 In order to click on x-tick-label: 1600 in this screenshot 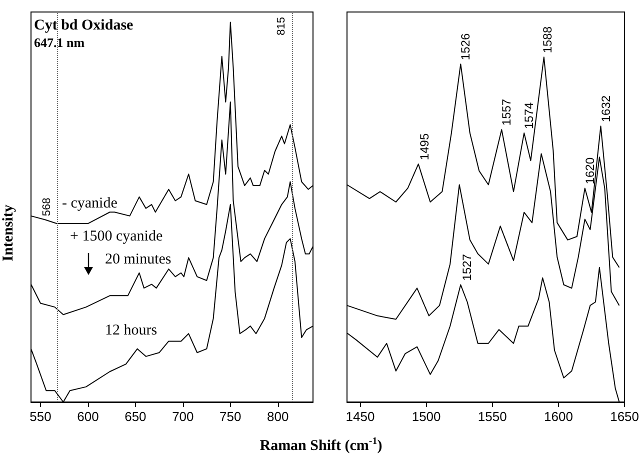, I will do `click(558, 416)`.